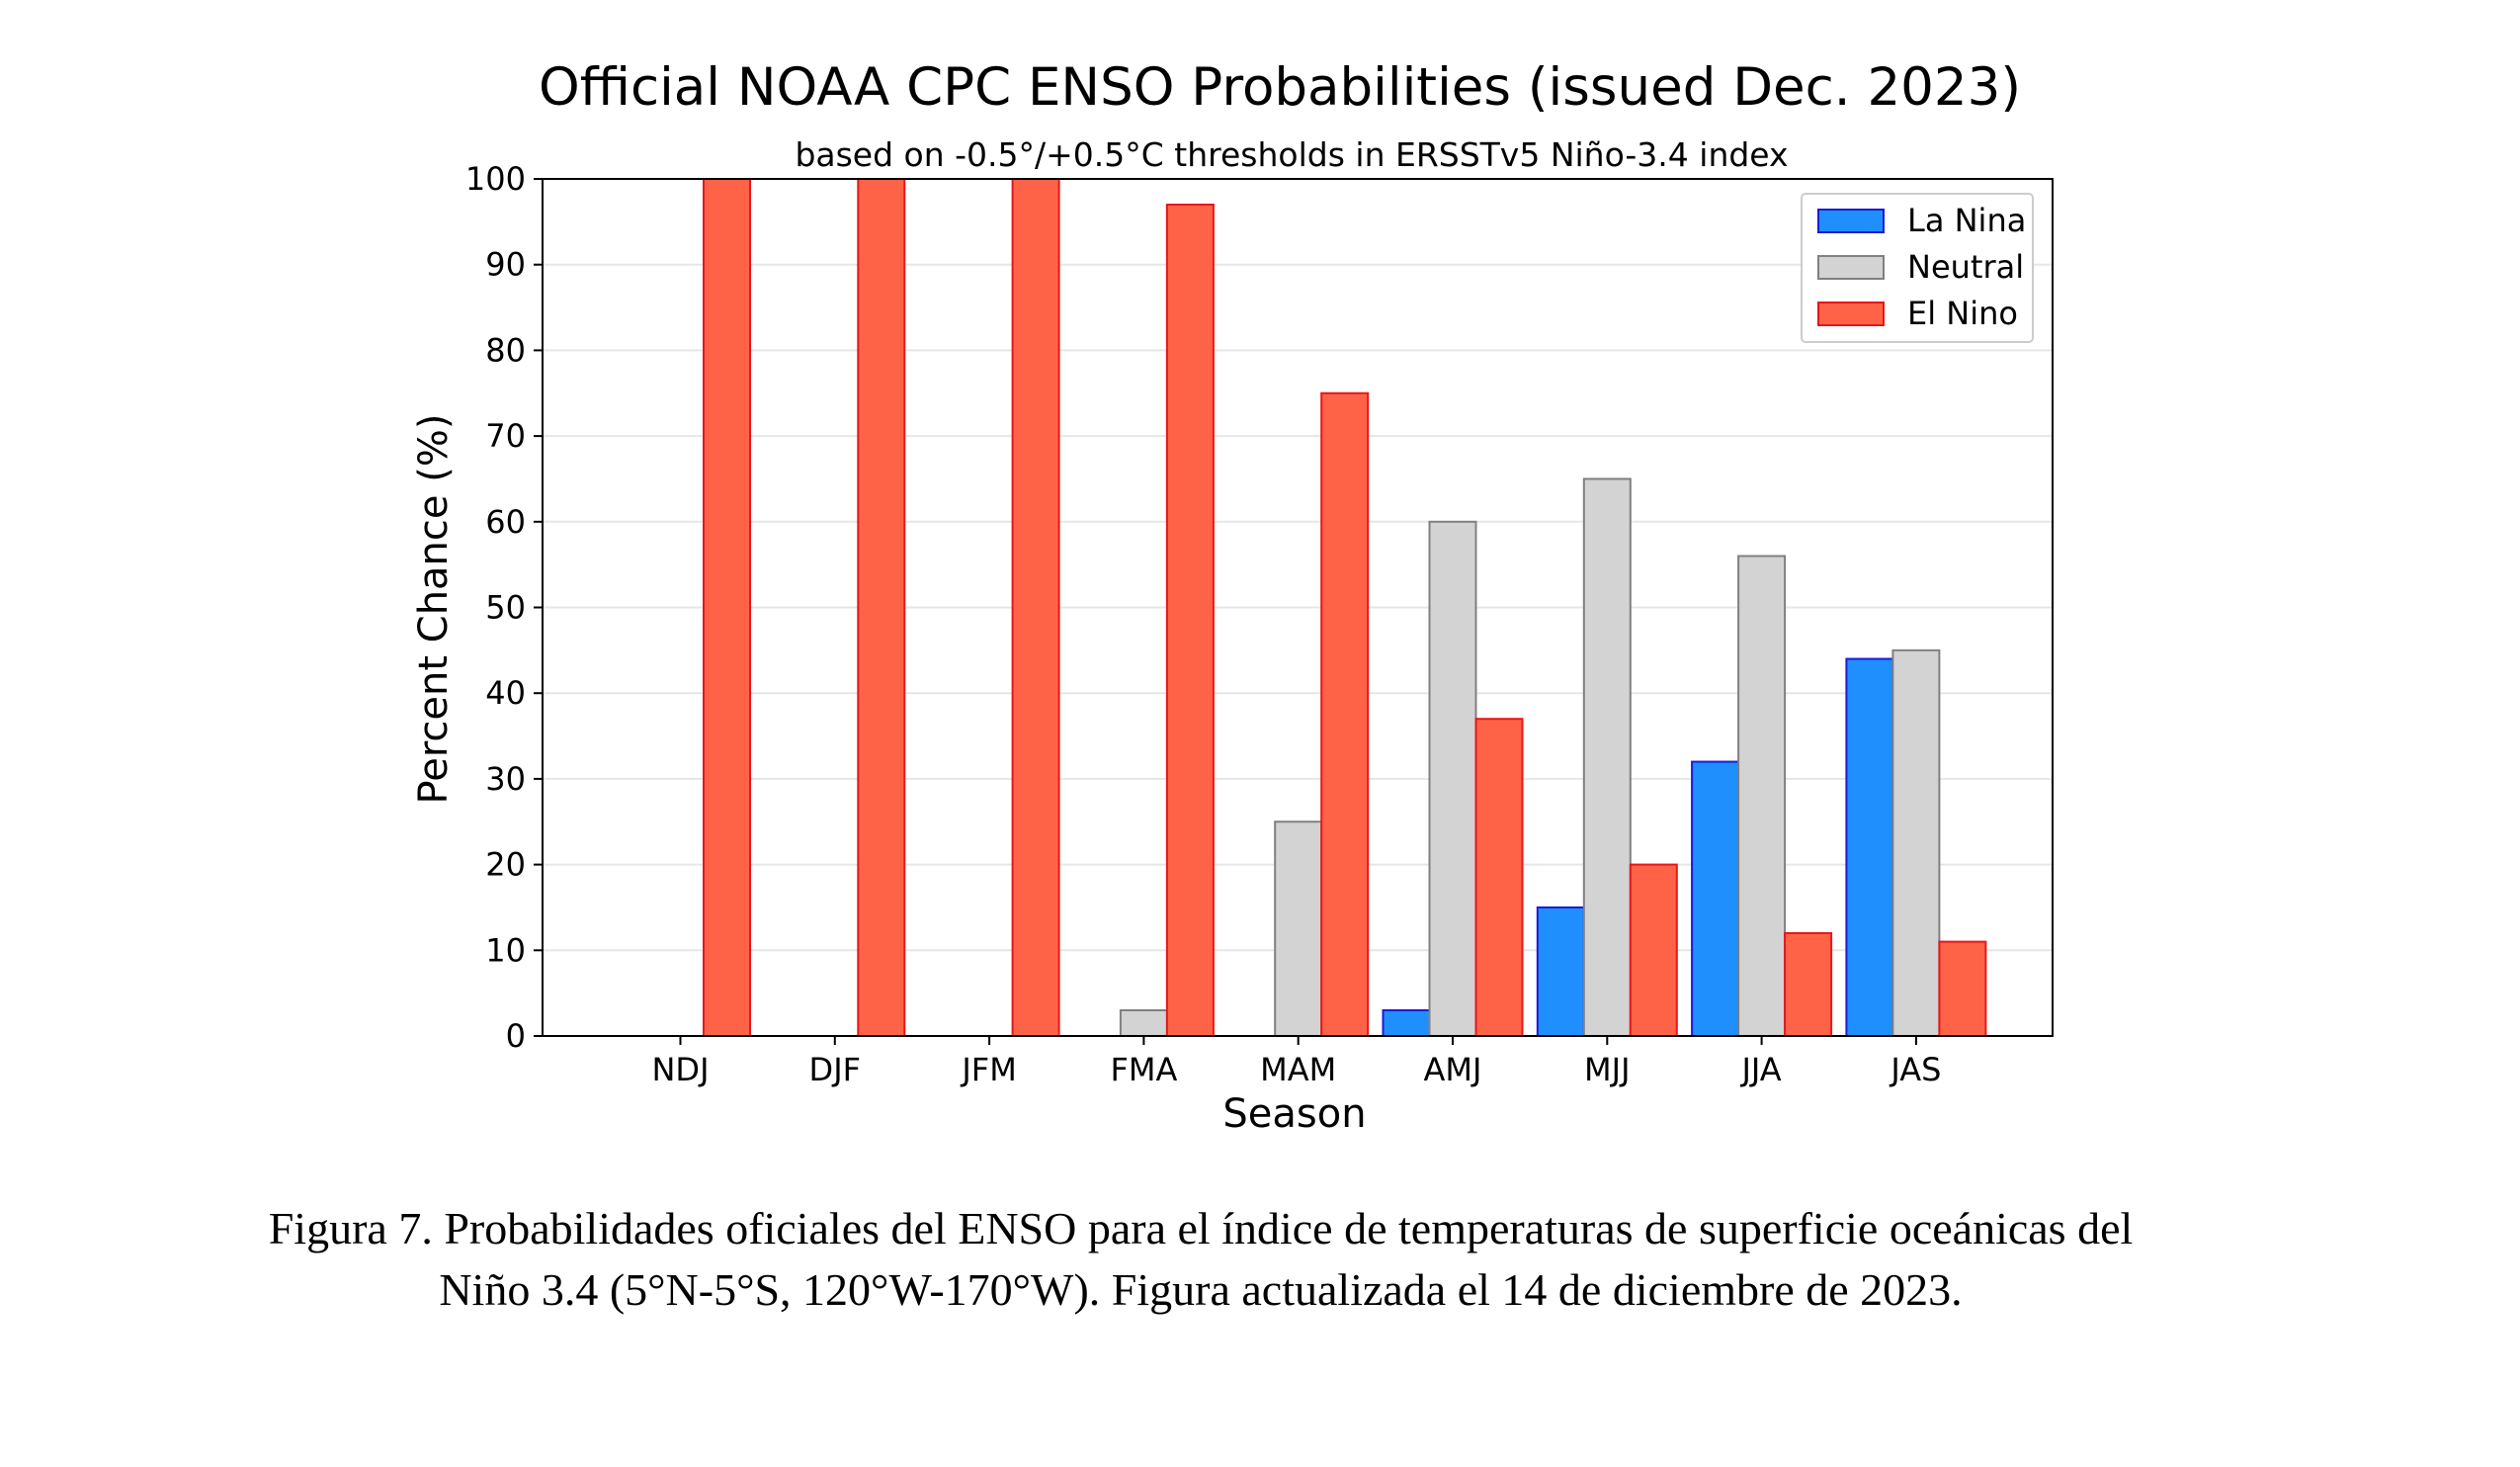  Describe the element at coordinates (1294, 1114) in the screenshot. I see `x-axis-label: Season` at that location.